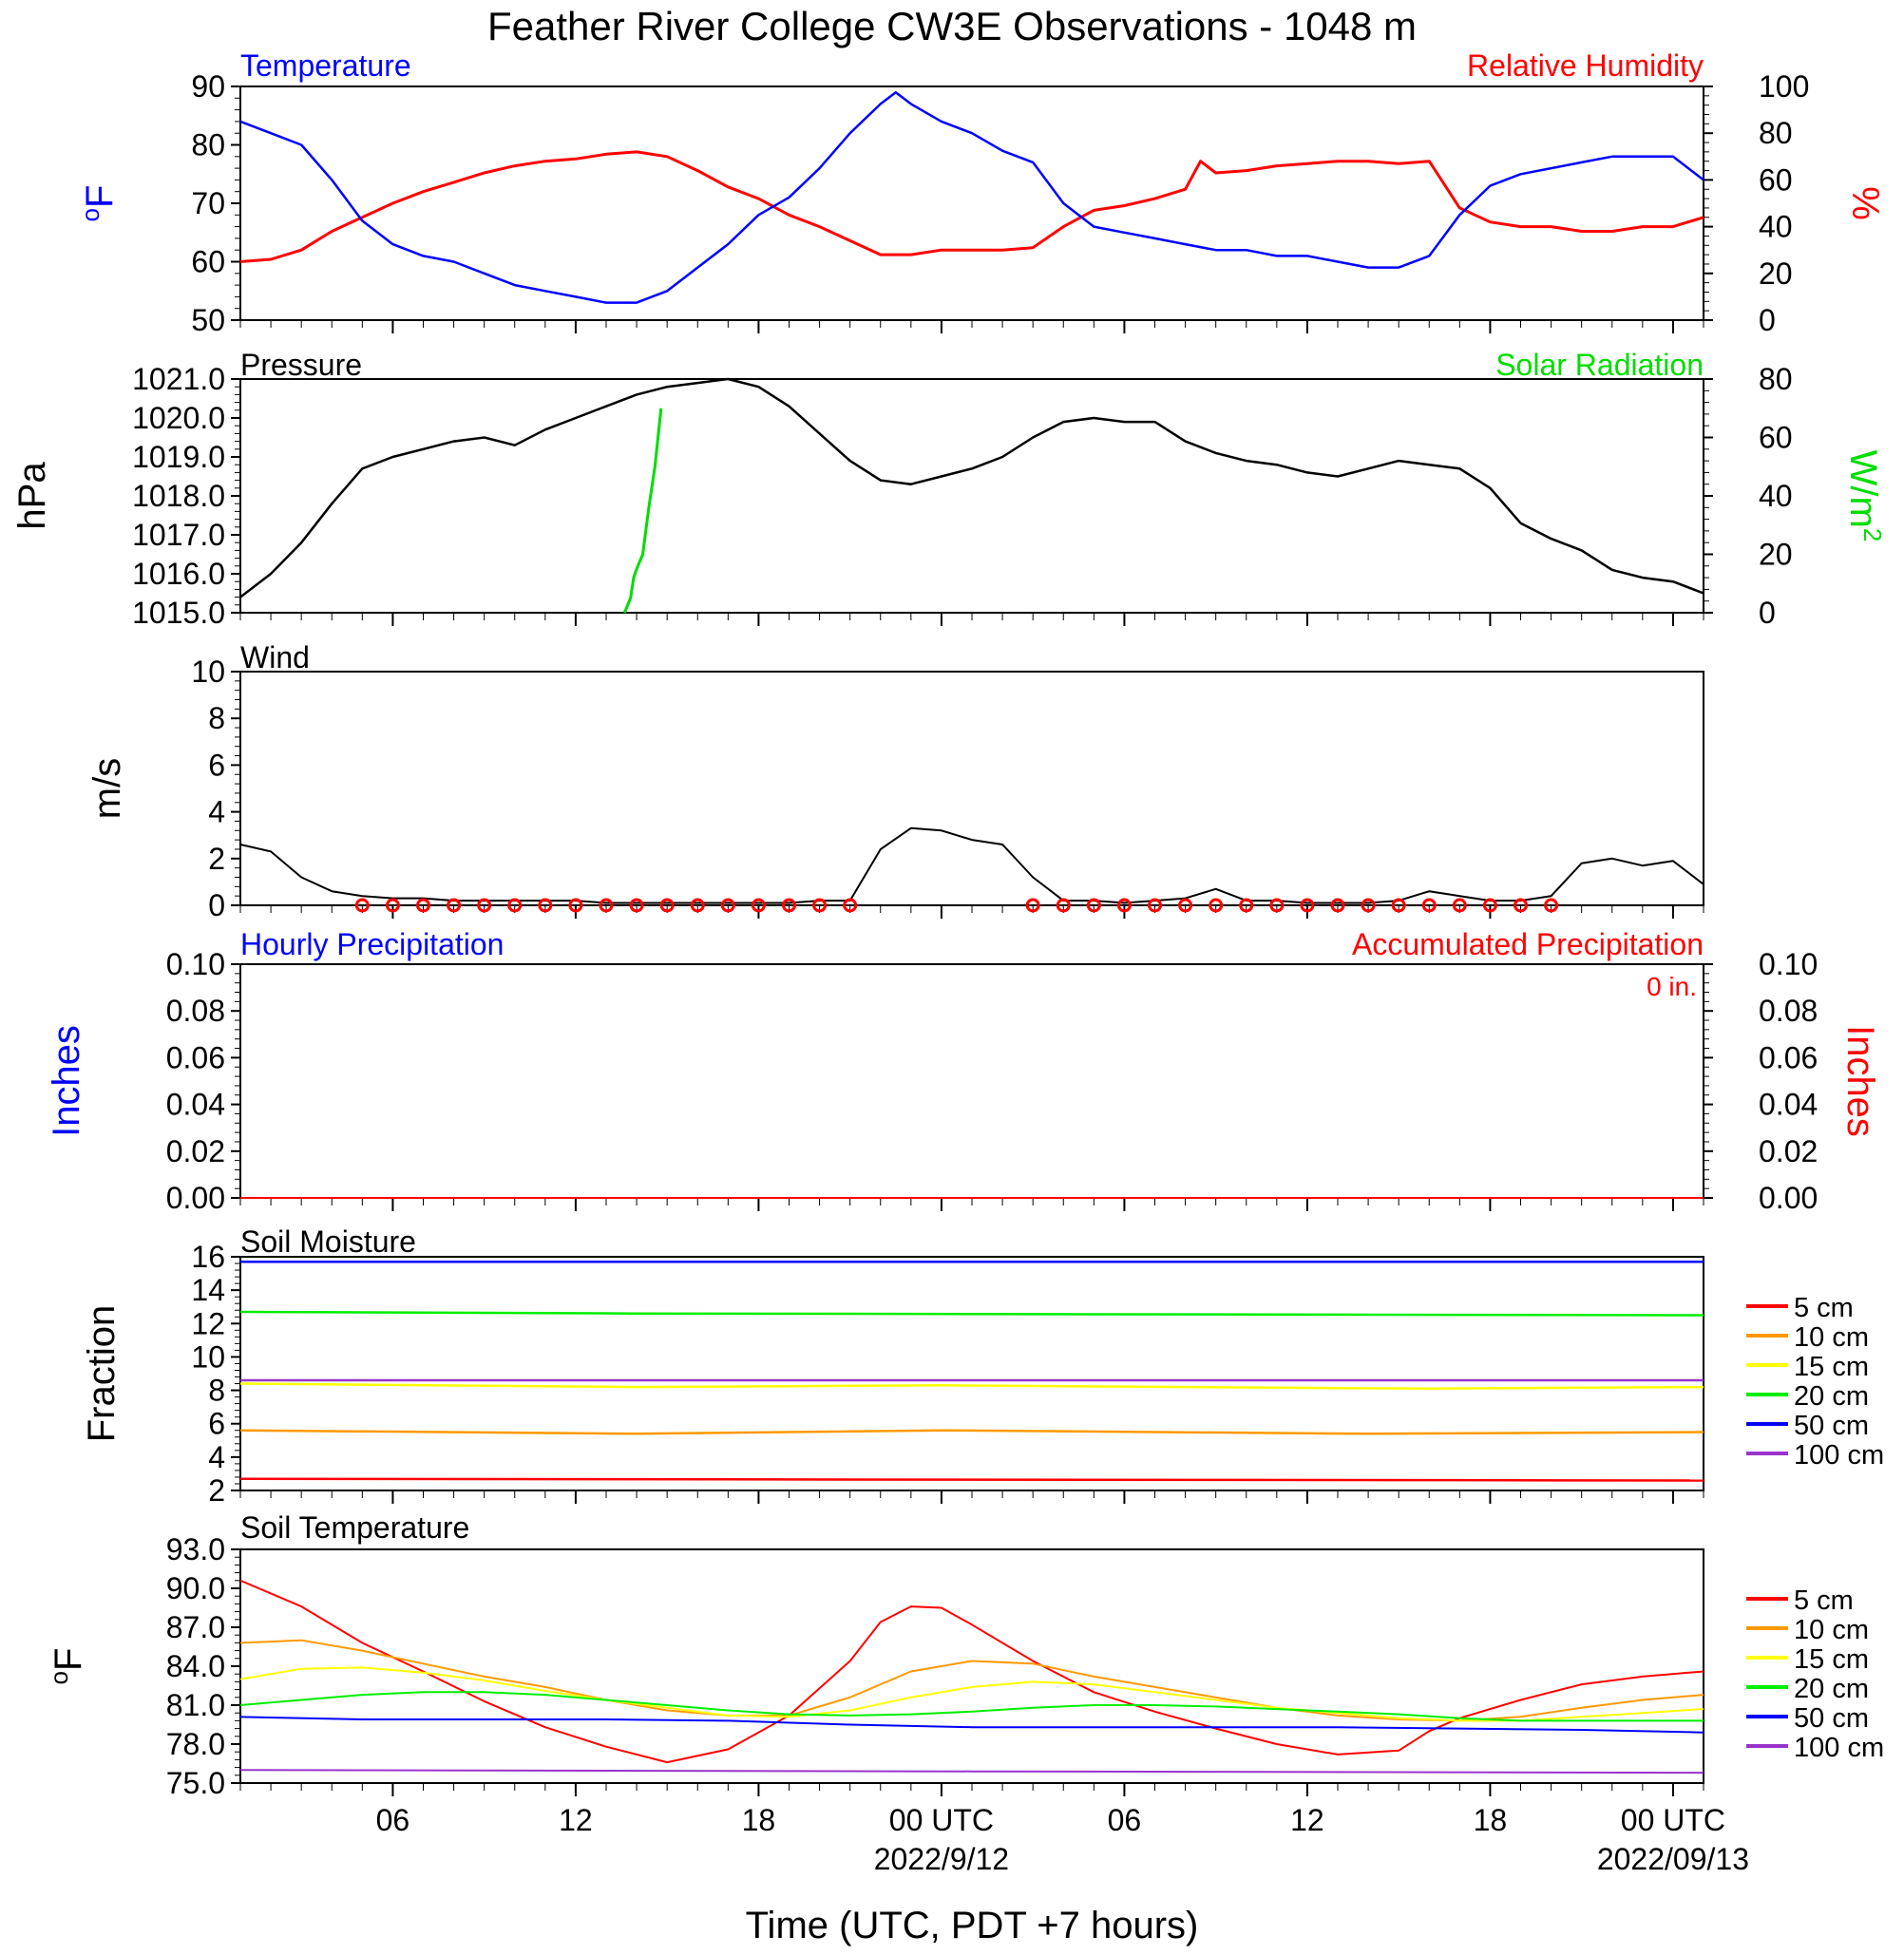 The width and height of the screenshot is (1904, 1955). I want to click on soil-temp-yaxis-label: oF, so click(67, 1666).